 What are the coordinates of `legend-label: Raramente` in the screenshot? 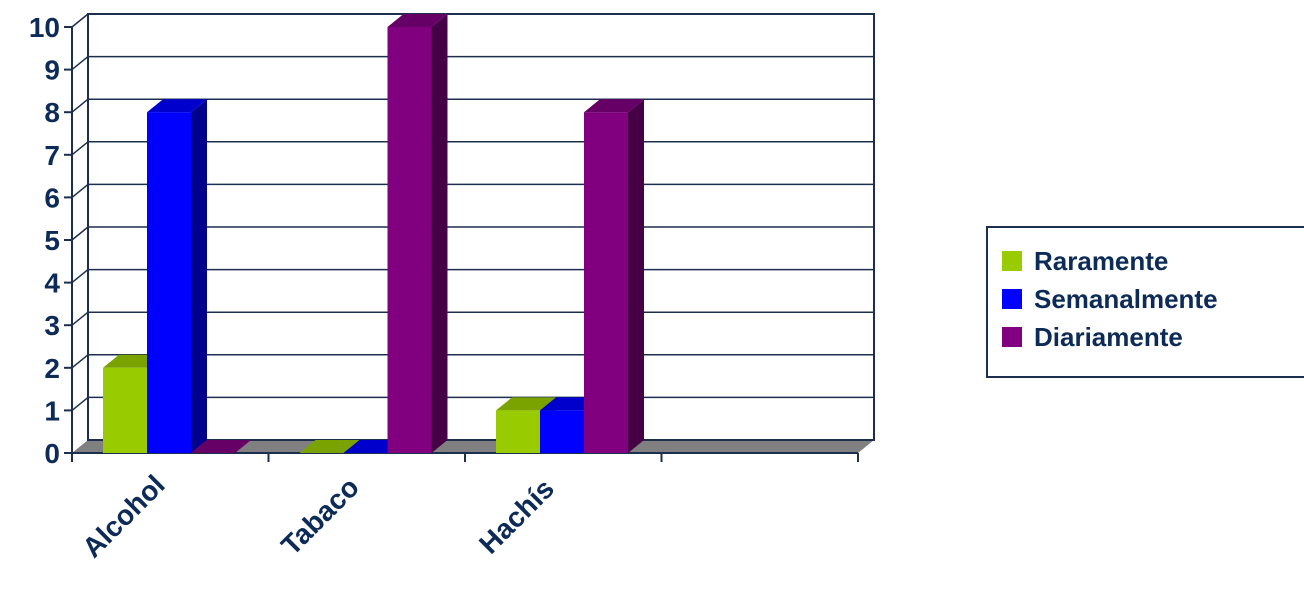 It's located at (1101, 260).